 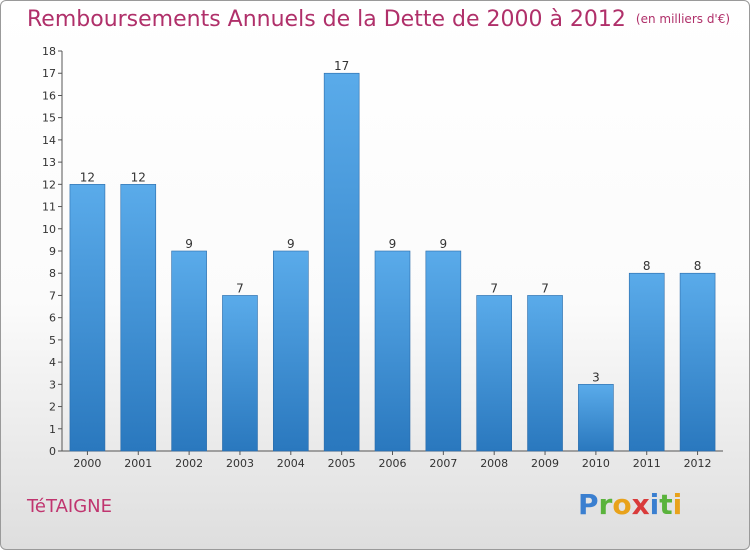 What do you see at coordinates (341, 262) in the screenshot?
I see `bar-2005` at bounding box center [341, 262].